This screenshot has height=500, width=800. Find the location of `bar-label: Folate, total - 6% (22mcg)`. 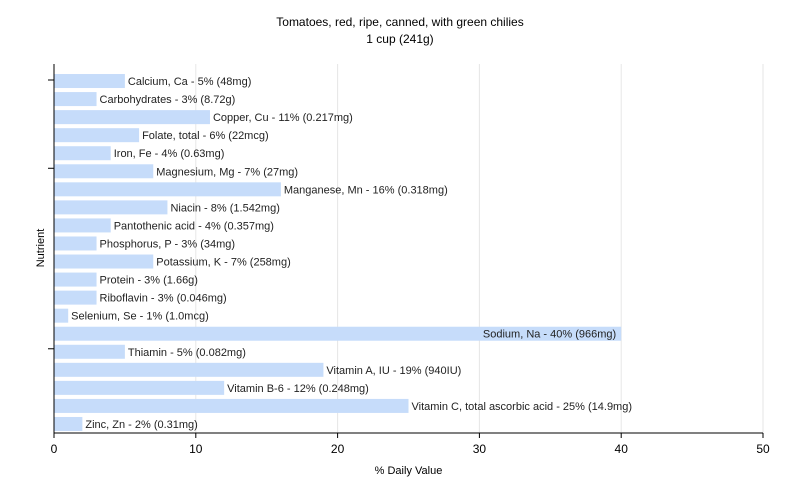

bar-label: Folate, total - 6% (22mcg) is located at coordinates (205, 136).